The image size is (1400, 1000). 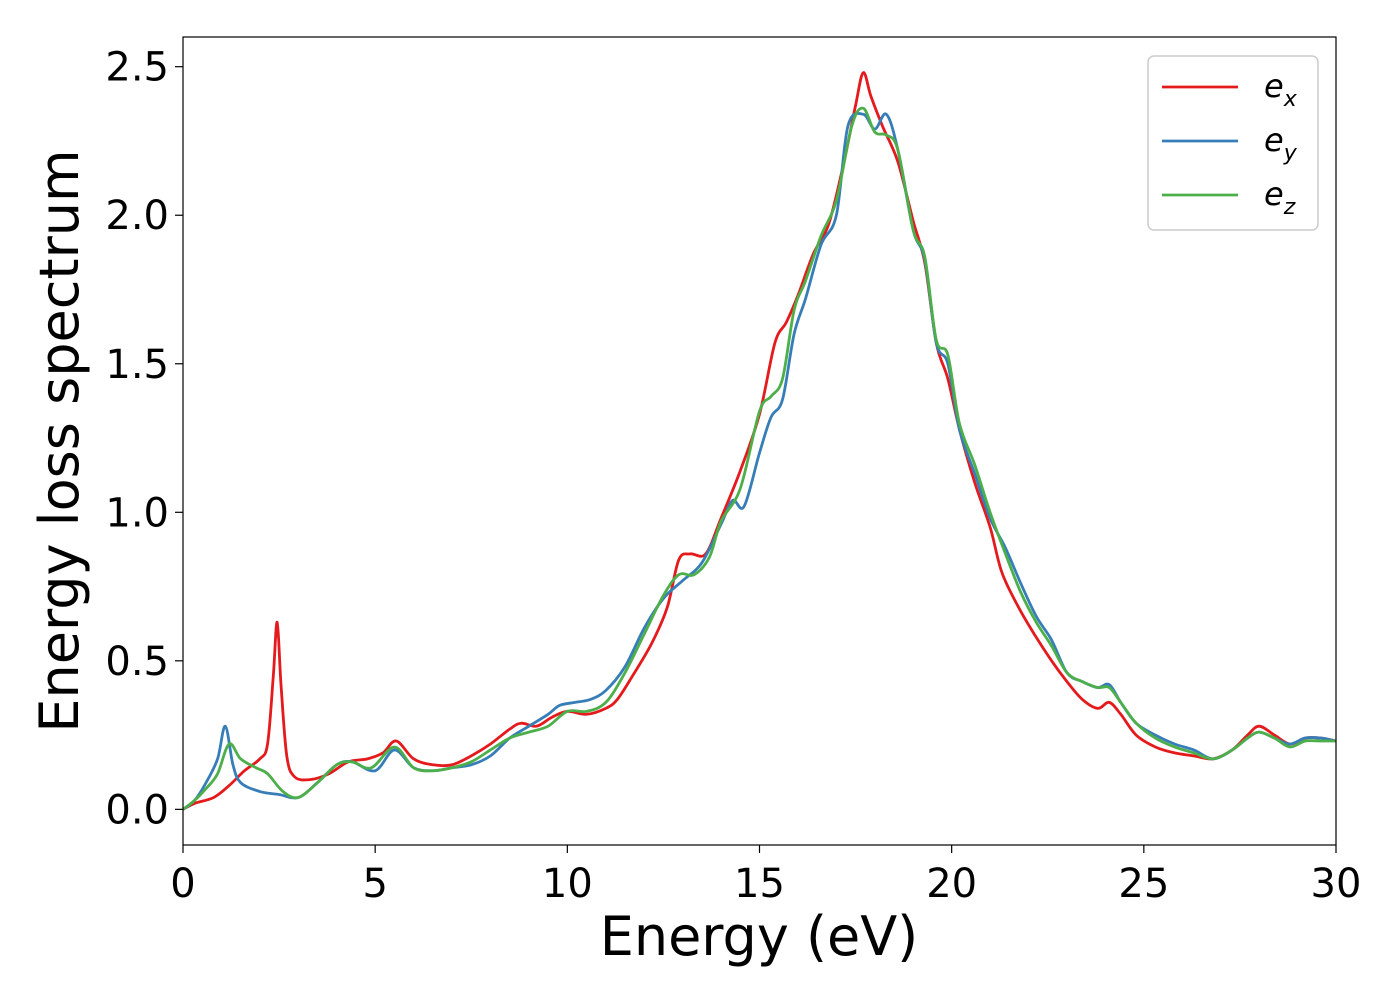 I want to click on y-tick-label: 0.5, so click(x=137, y=662).